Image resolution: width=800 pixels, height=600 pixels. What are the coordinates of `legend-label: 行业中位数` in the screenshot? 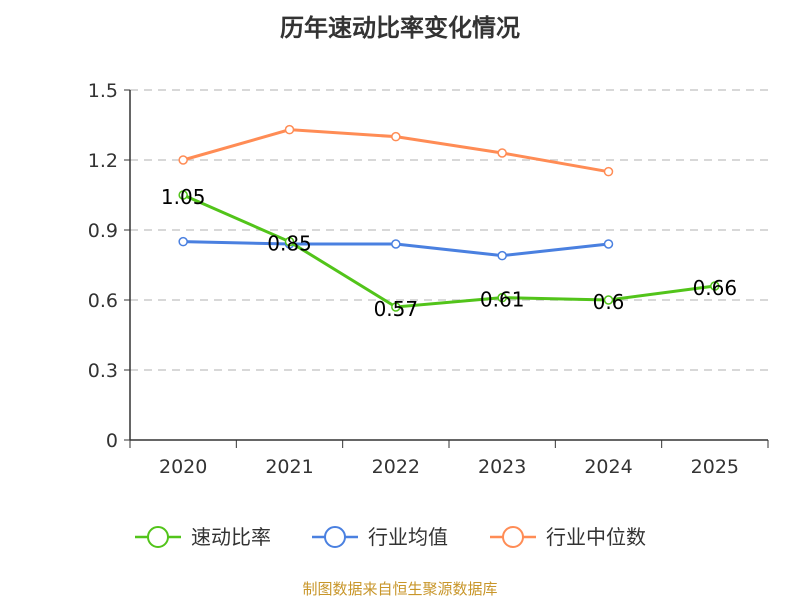 It's located at (596, 537).